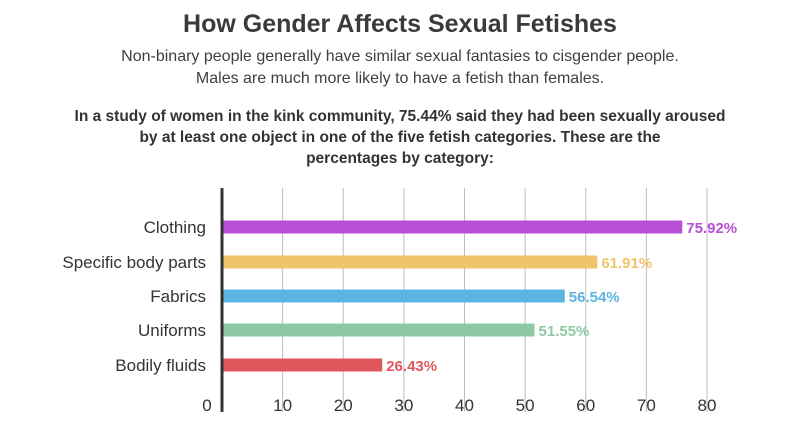 The width and height of the screenshot is (800, 440). What do you see at coordinates (464, 405) in the screenshot?
I see `x-tick-label: 40` at bounding box center [464, 405].